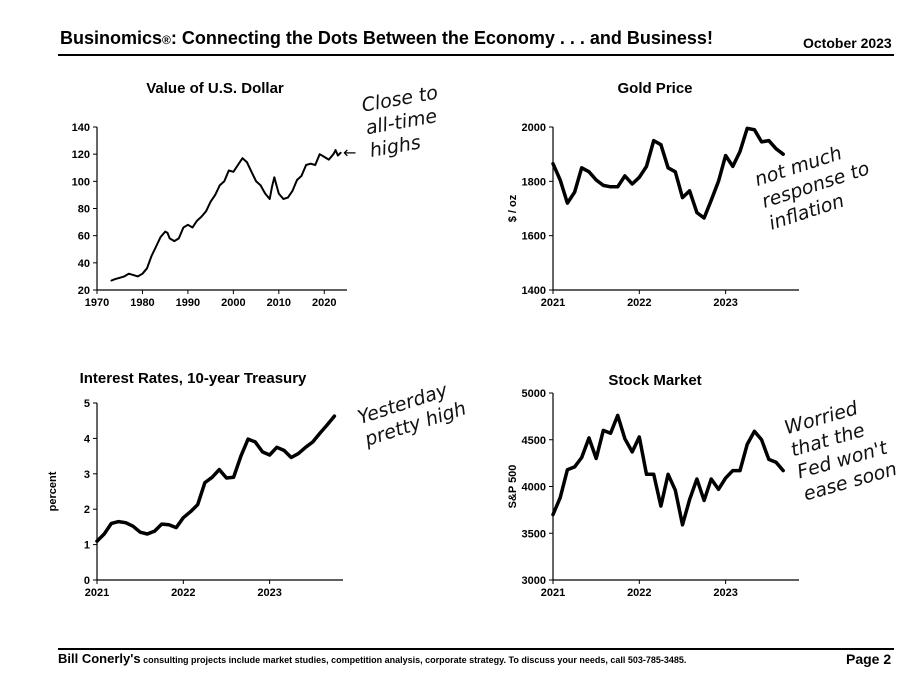 The image size is (924, 700). Describe the element at coordinates (513, 208) in the screenshot. I see `y-axis-label: $ / oz` at that location.